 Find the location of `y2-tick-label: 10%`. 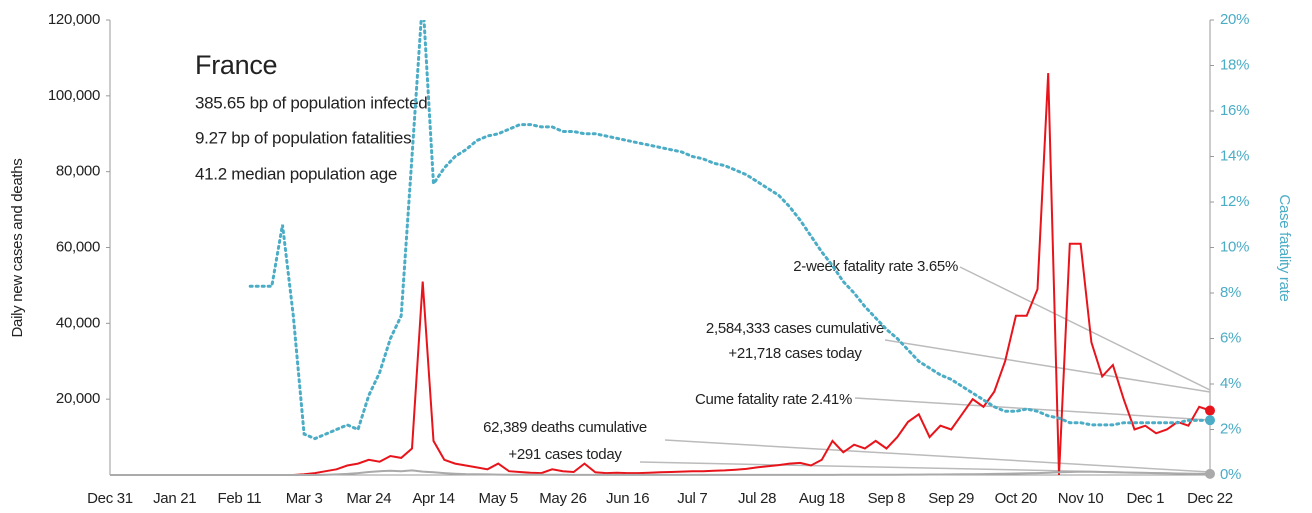

y2-tick-label: 10% is located at coordinates (1234, 246).